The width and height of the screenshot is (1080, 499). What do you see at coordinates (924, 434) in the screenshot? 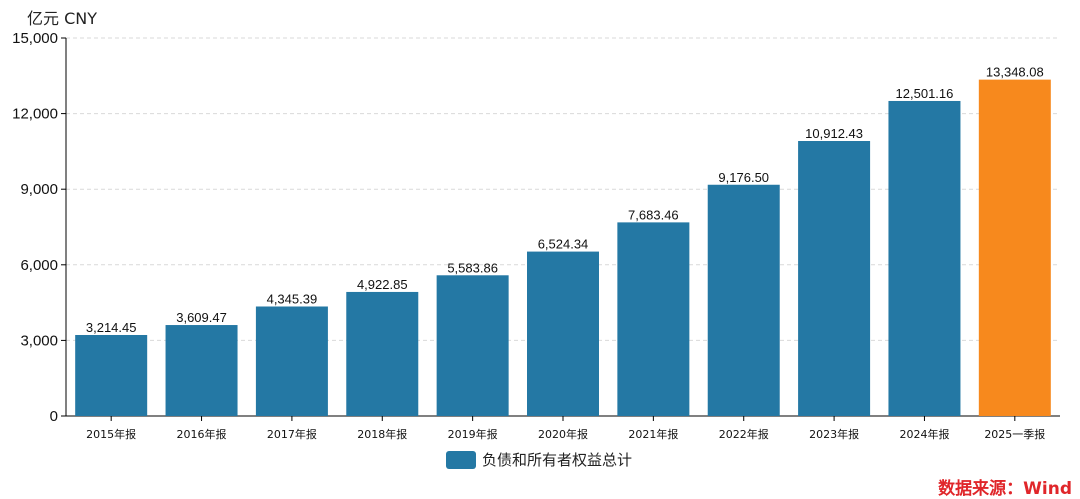
I see `x-tick-label: 2024年报` at bounding box center [924, 434].